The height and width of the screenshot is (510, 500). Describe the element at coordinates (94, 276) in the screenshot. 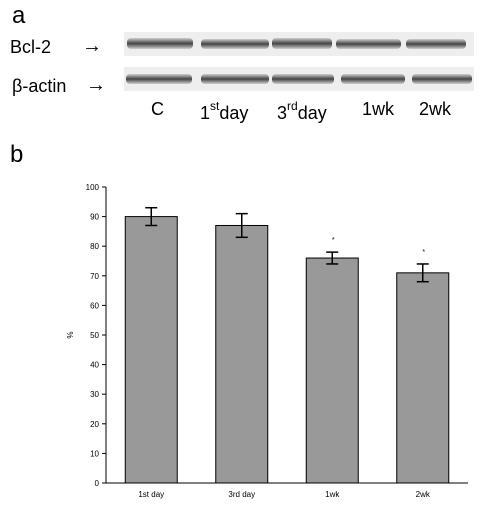

I see `y-tick-label: 70` at that location.